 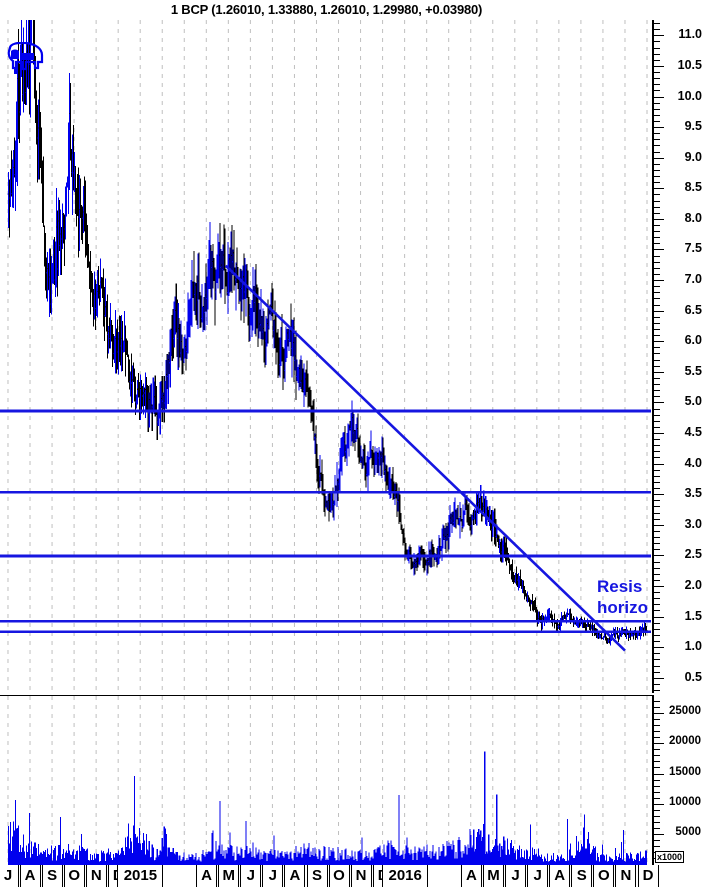 What do you see at coordinates (688, 831) in the screenshot?
I see `volume-axis-tick-label: 5000` at bounding box center [688, 831].